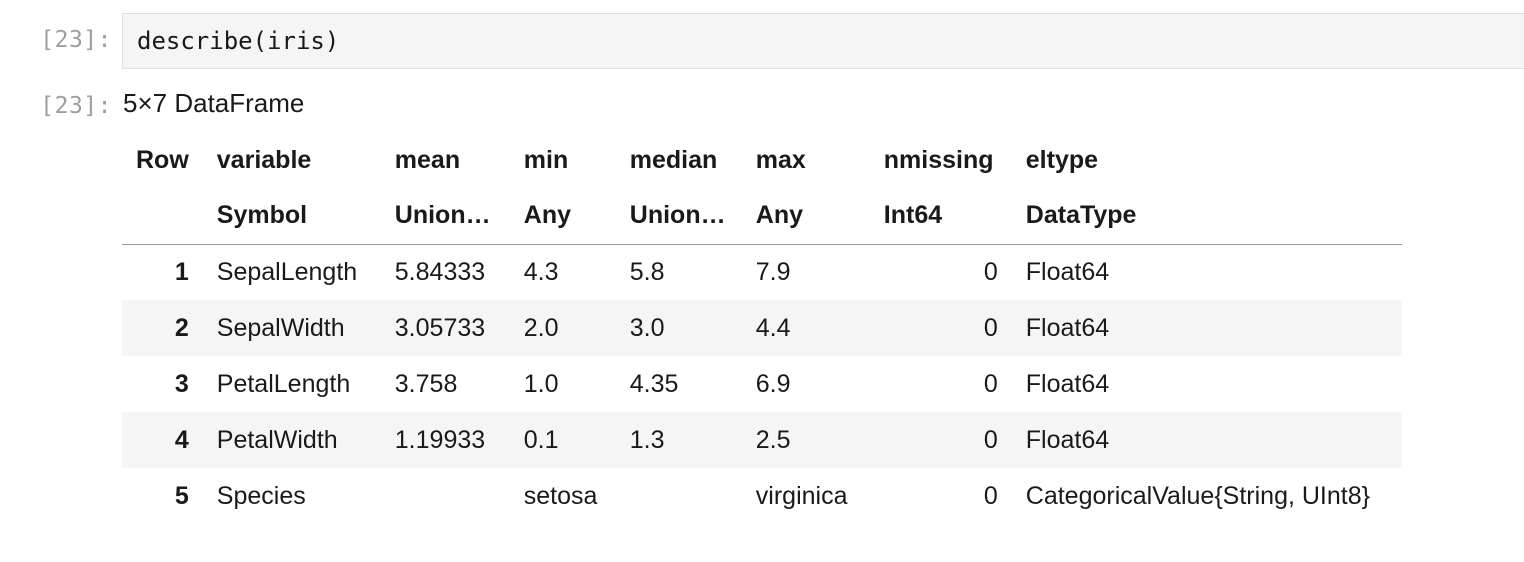 The height and width of the screenshot is (562, 1524). Describe the element at coordinates (440, 271) in the screenshot. I see `cell-mean: 5.84333` at that location.